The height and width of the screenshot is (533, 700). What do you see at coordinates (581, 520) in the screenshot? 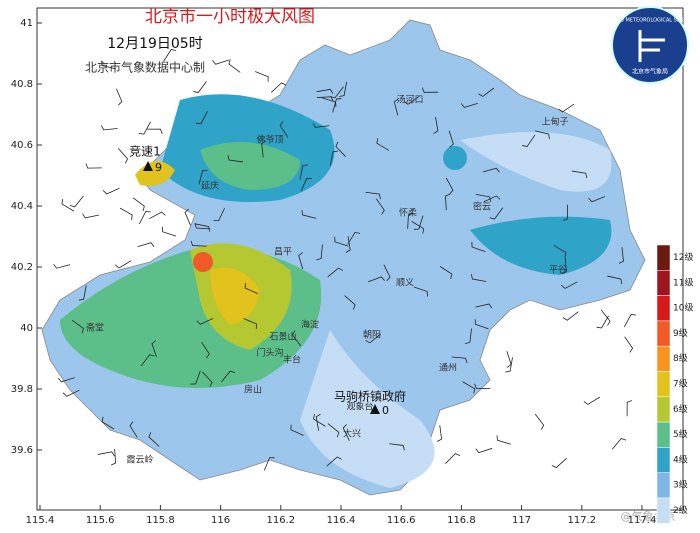
I see `x-tick-label: 117.2` at bounding box center [581, 520].